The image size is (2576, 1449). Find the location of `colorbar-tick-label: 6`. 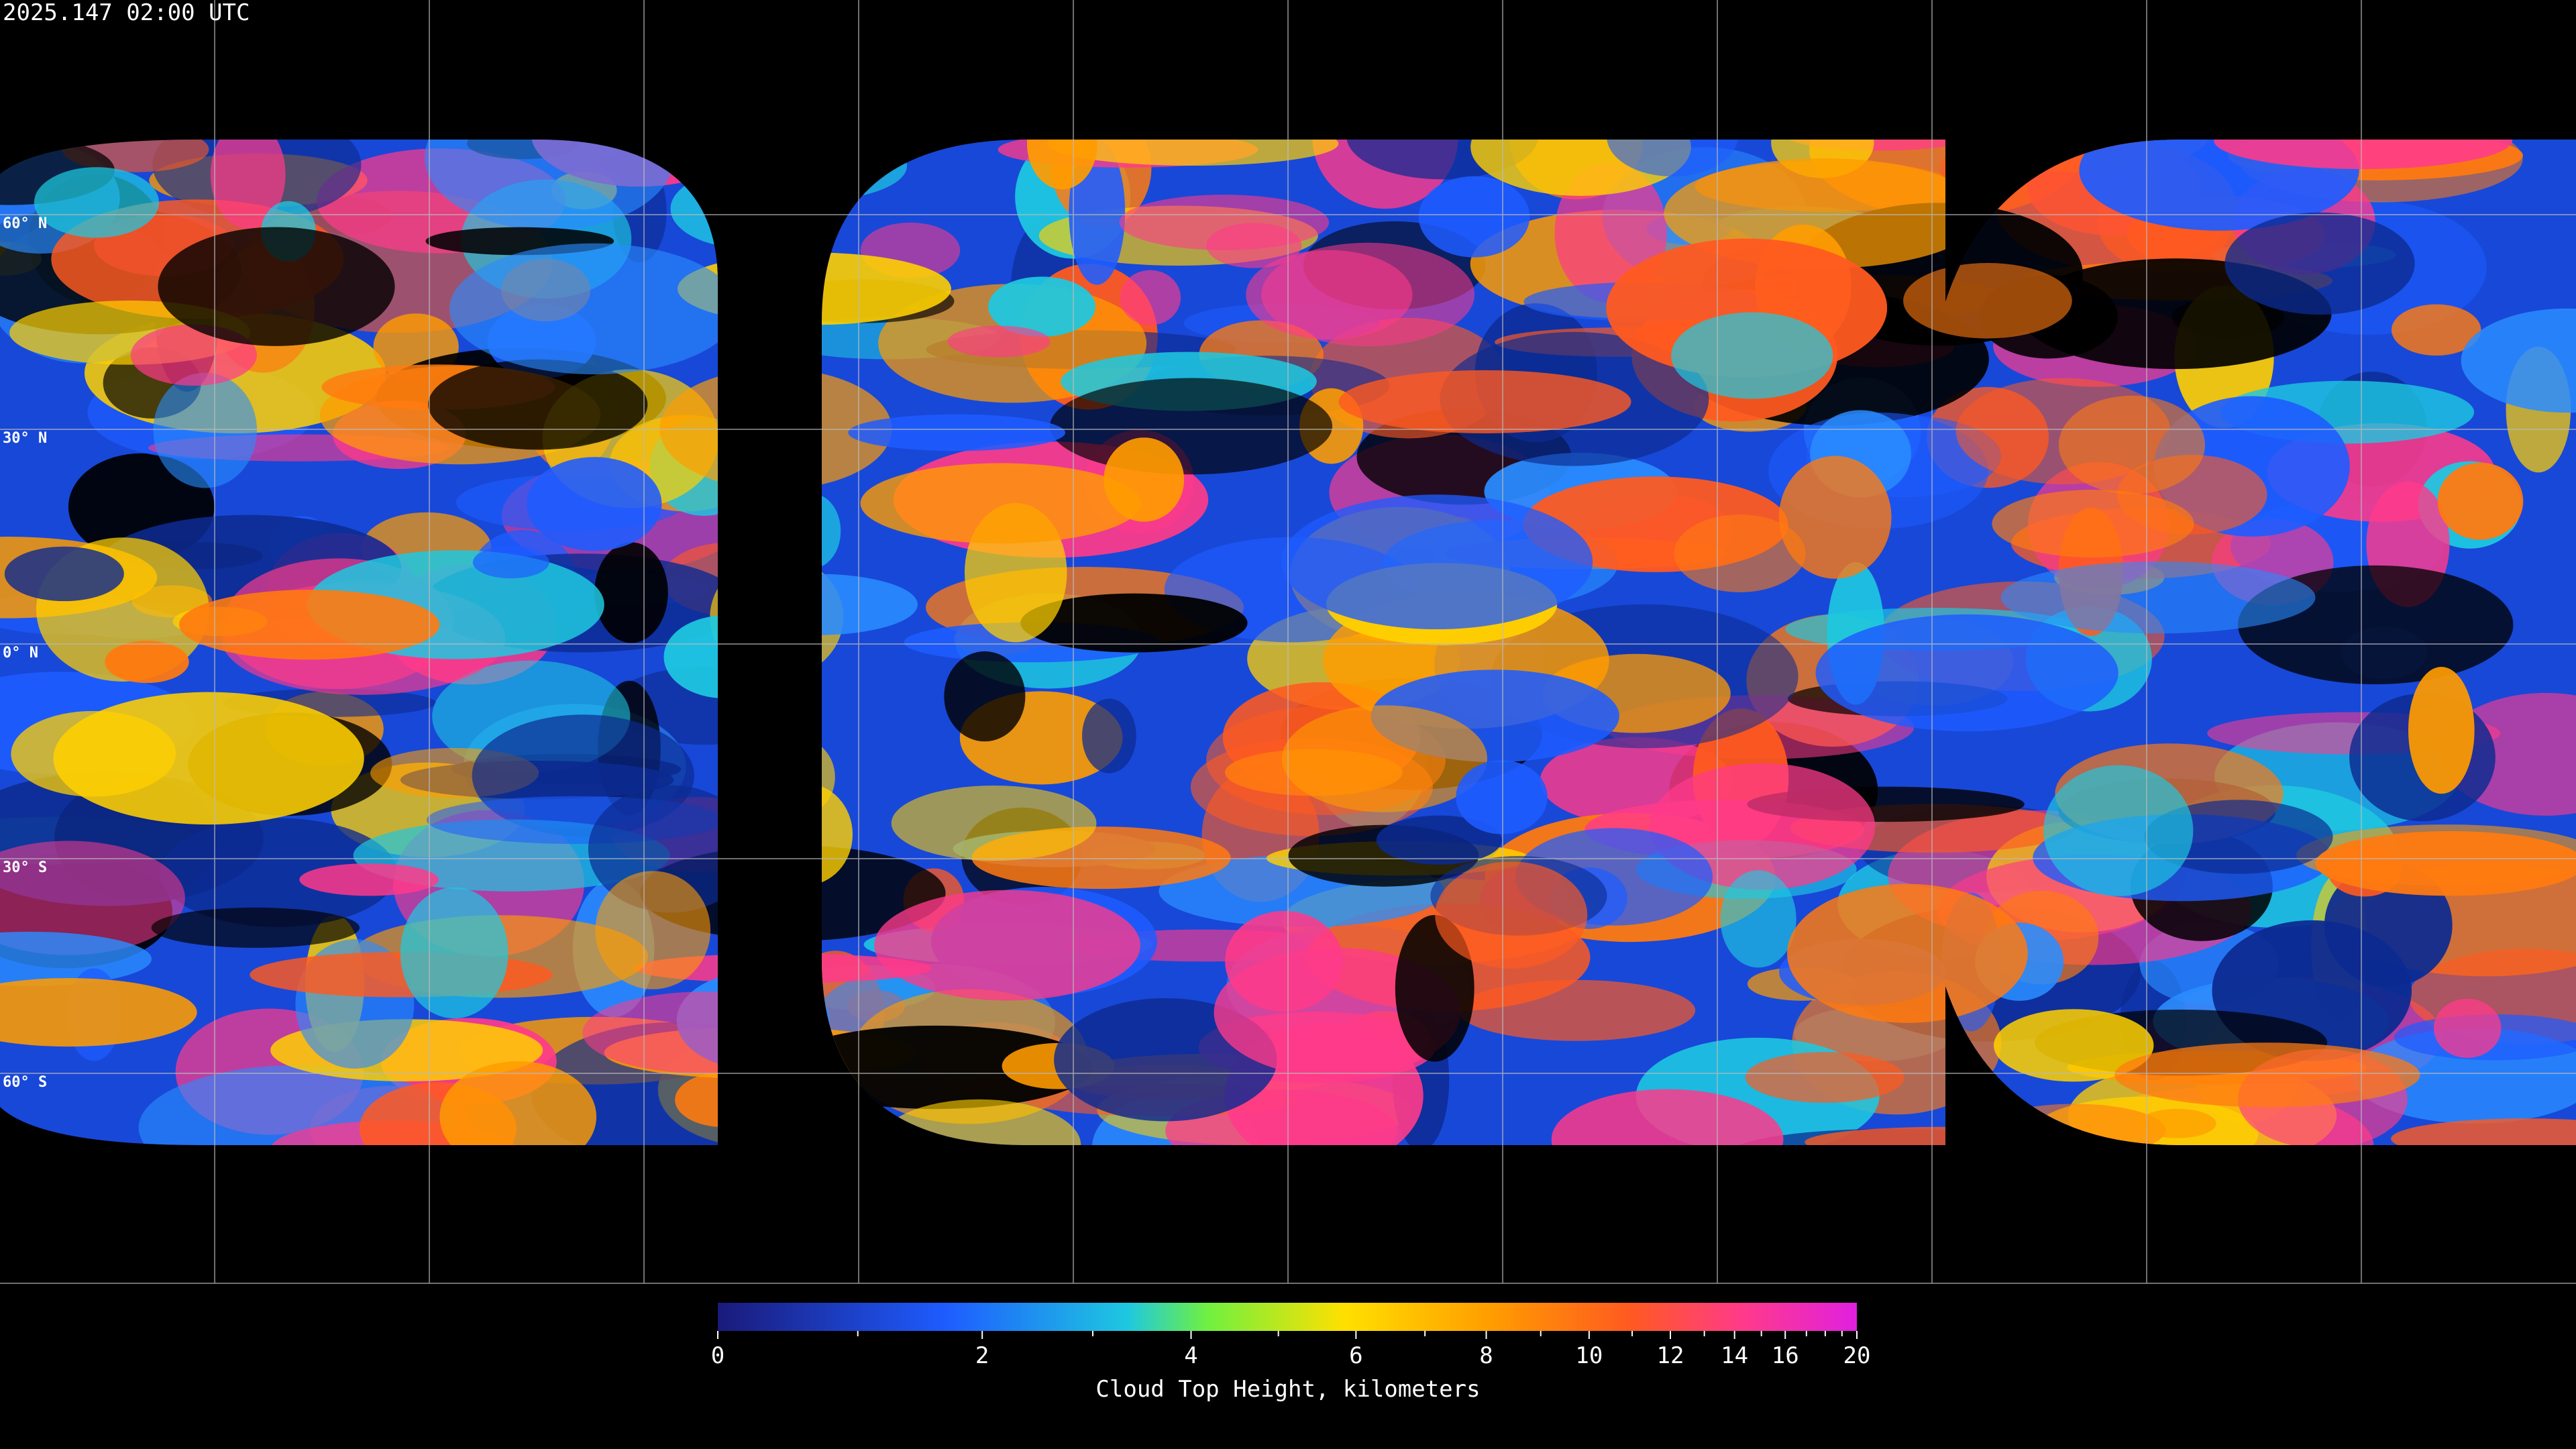

colorbar-tick-label: 6 is located at coordinates (1355, 1355).